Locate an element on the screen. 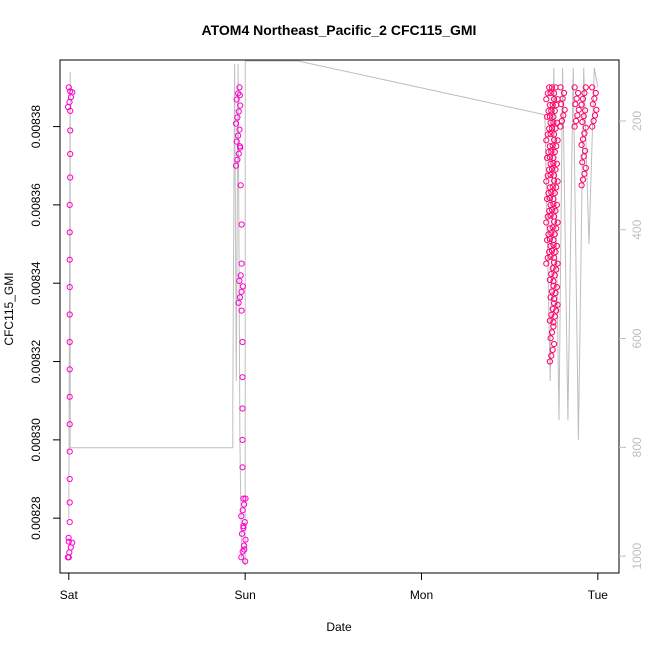 The width and height of the screenshot is (650, 655). x-tick-label: Sat is located at coordinates (69, 595).